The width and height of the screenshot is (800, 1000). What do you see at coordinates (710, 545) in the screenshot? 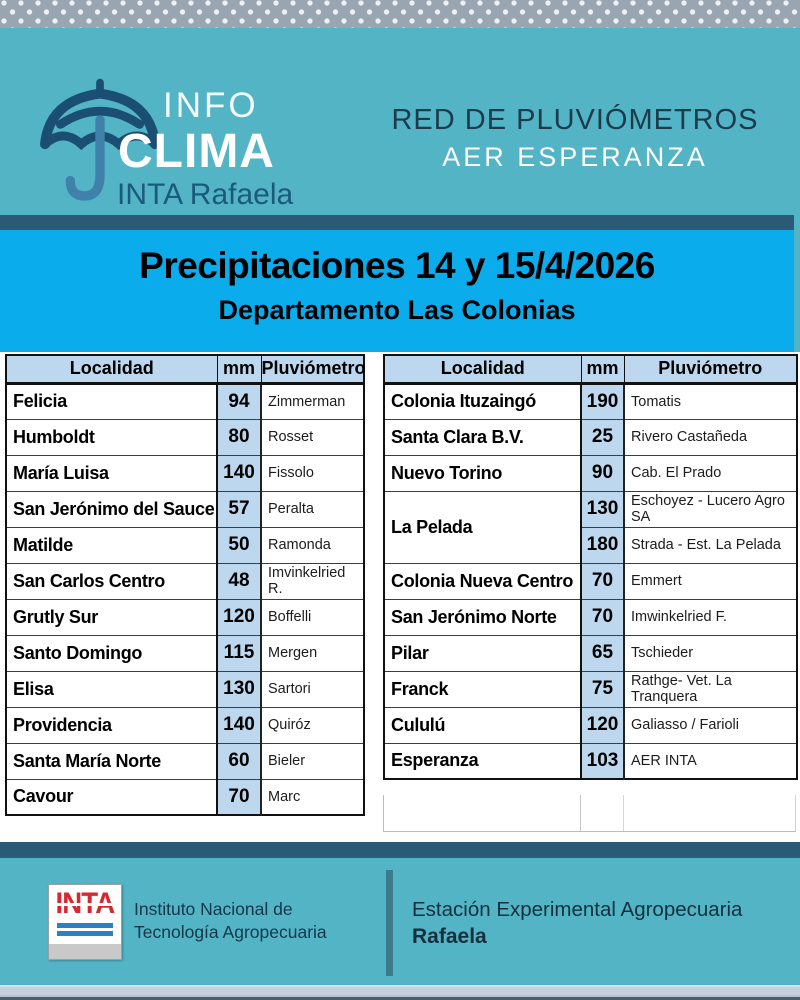
I see `cell-pluviometro: Strada - Est. La Pelada` at bounding box center [710, 545].